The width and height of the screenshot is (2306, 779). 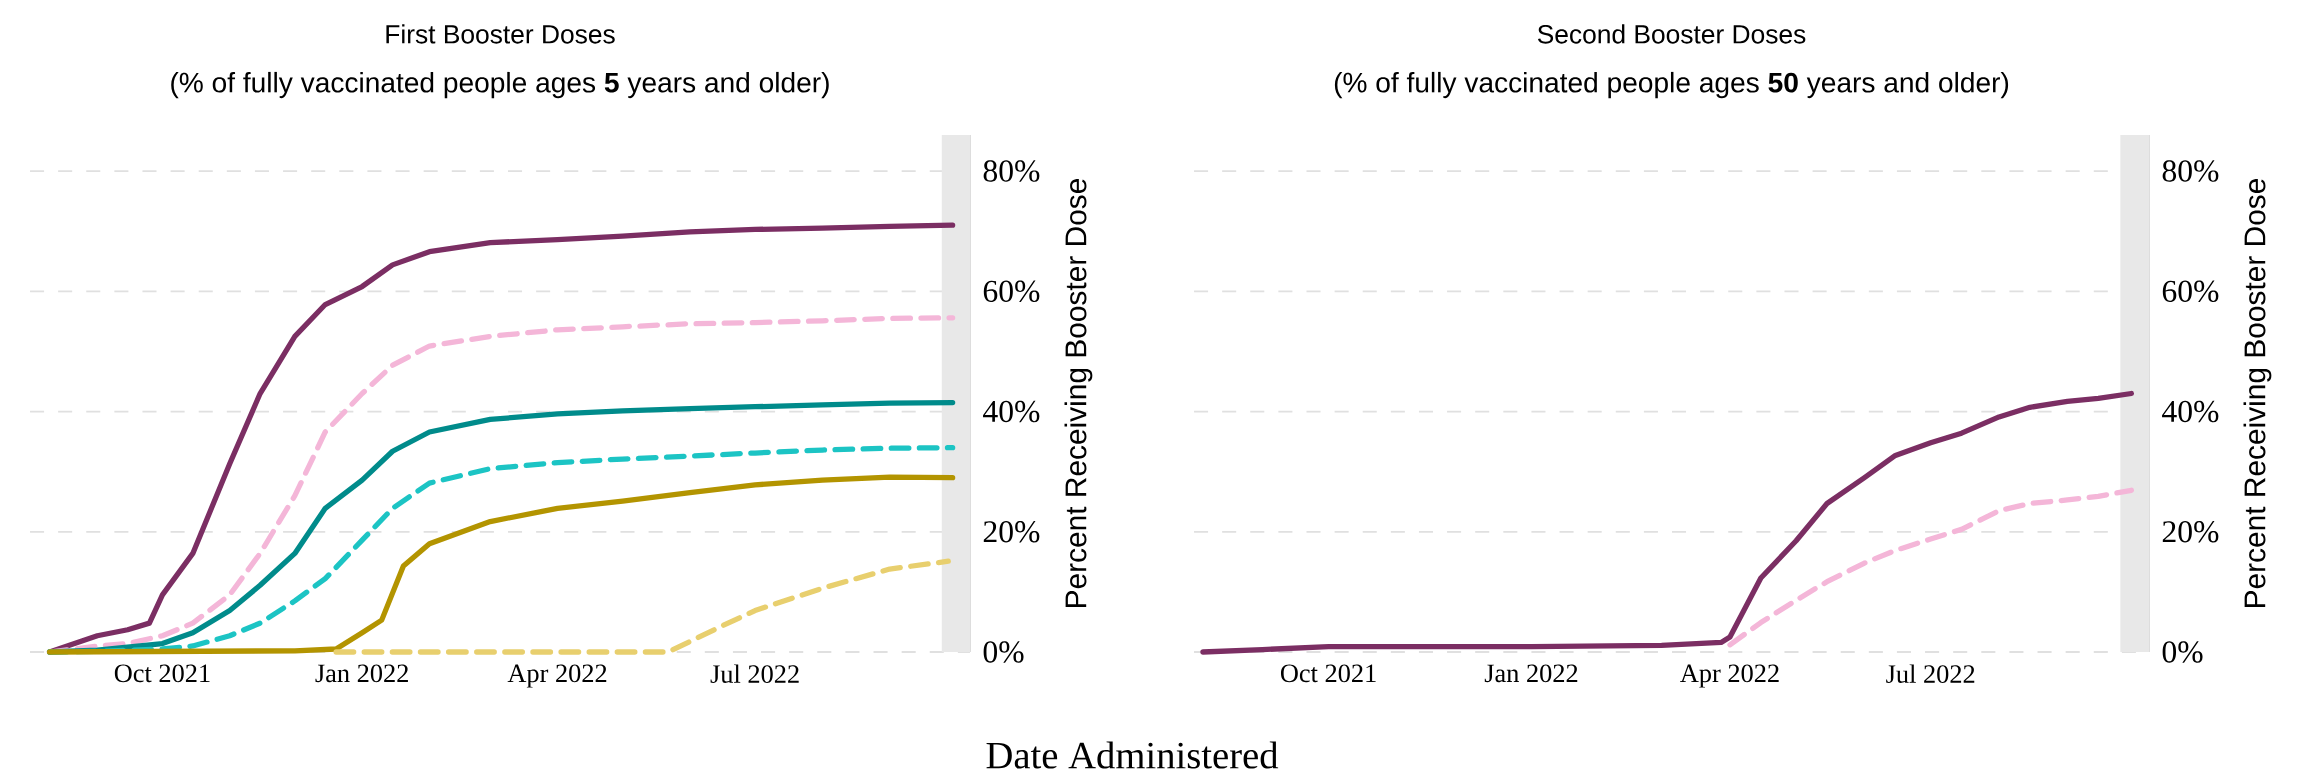 I want to click on chart-subtitle: (% of fully vaccinated people ages 50 years and older), so click(x=1671, y=85).